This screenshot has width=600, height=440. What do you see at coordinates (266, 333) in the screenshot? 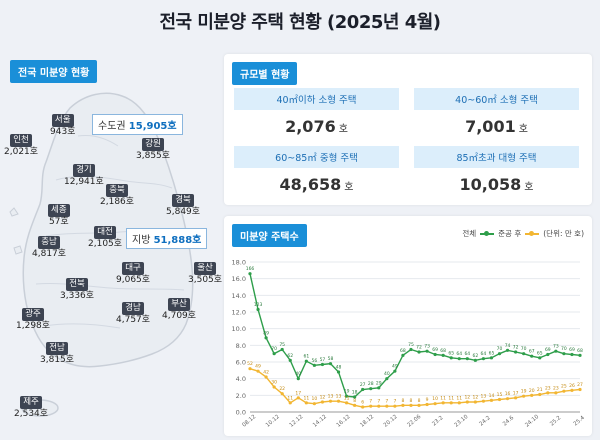
I see `data-label-total: 89` at bounding box center [266, 333].